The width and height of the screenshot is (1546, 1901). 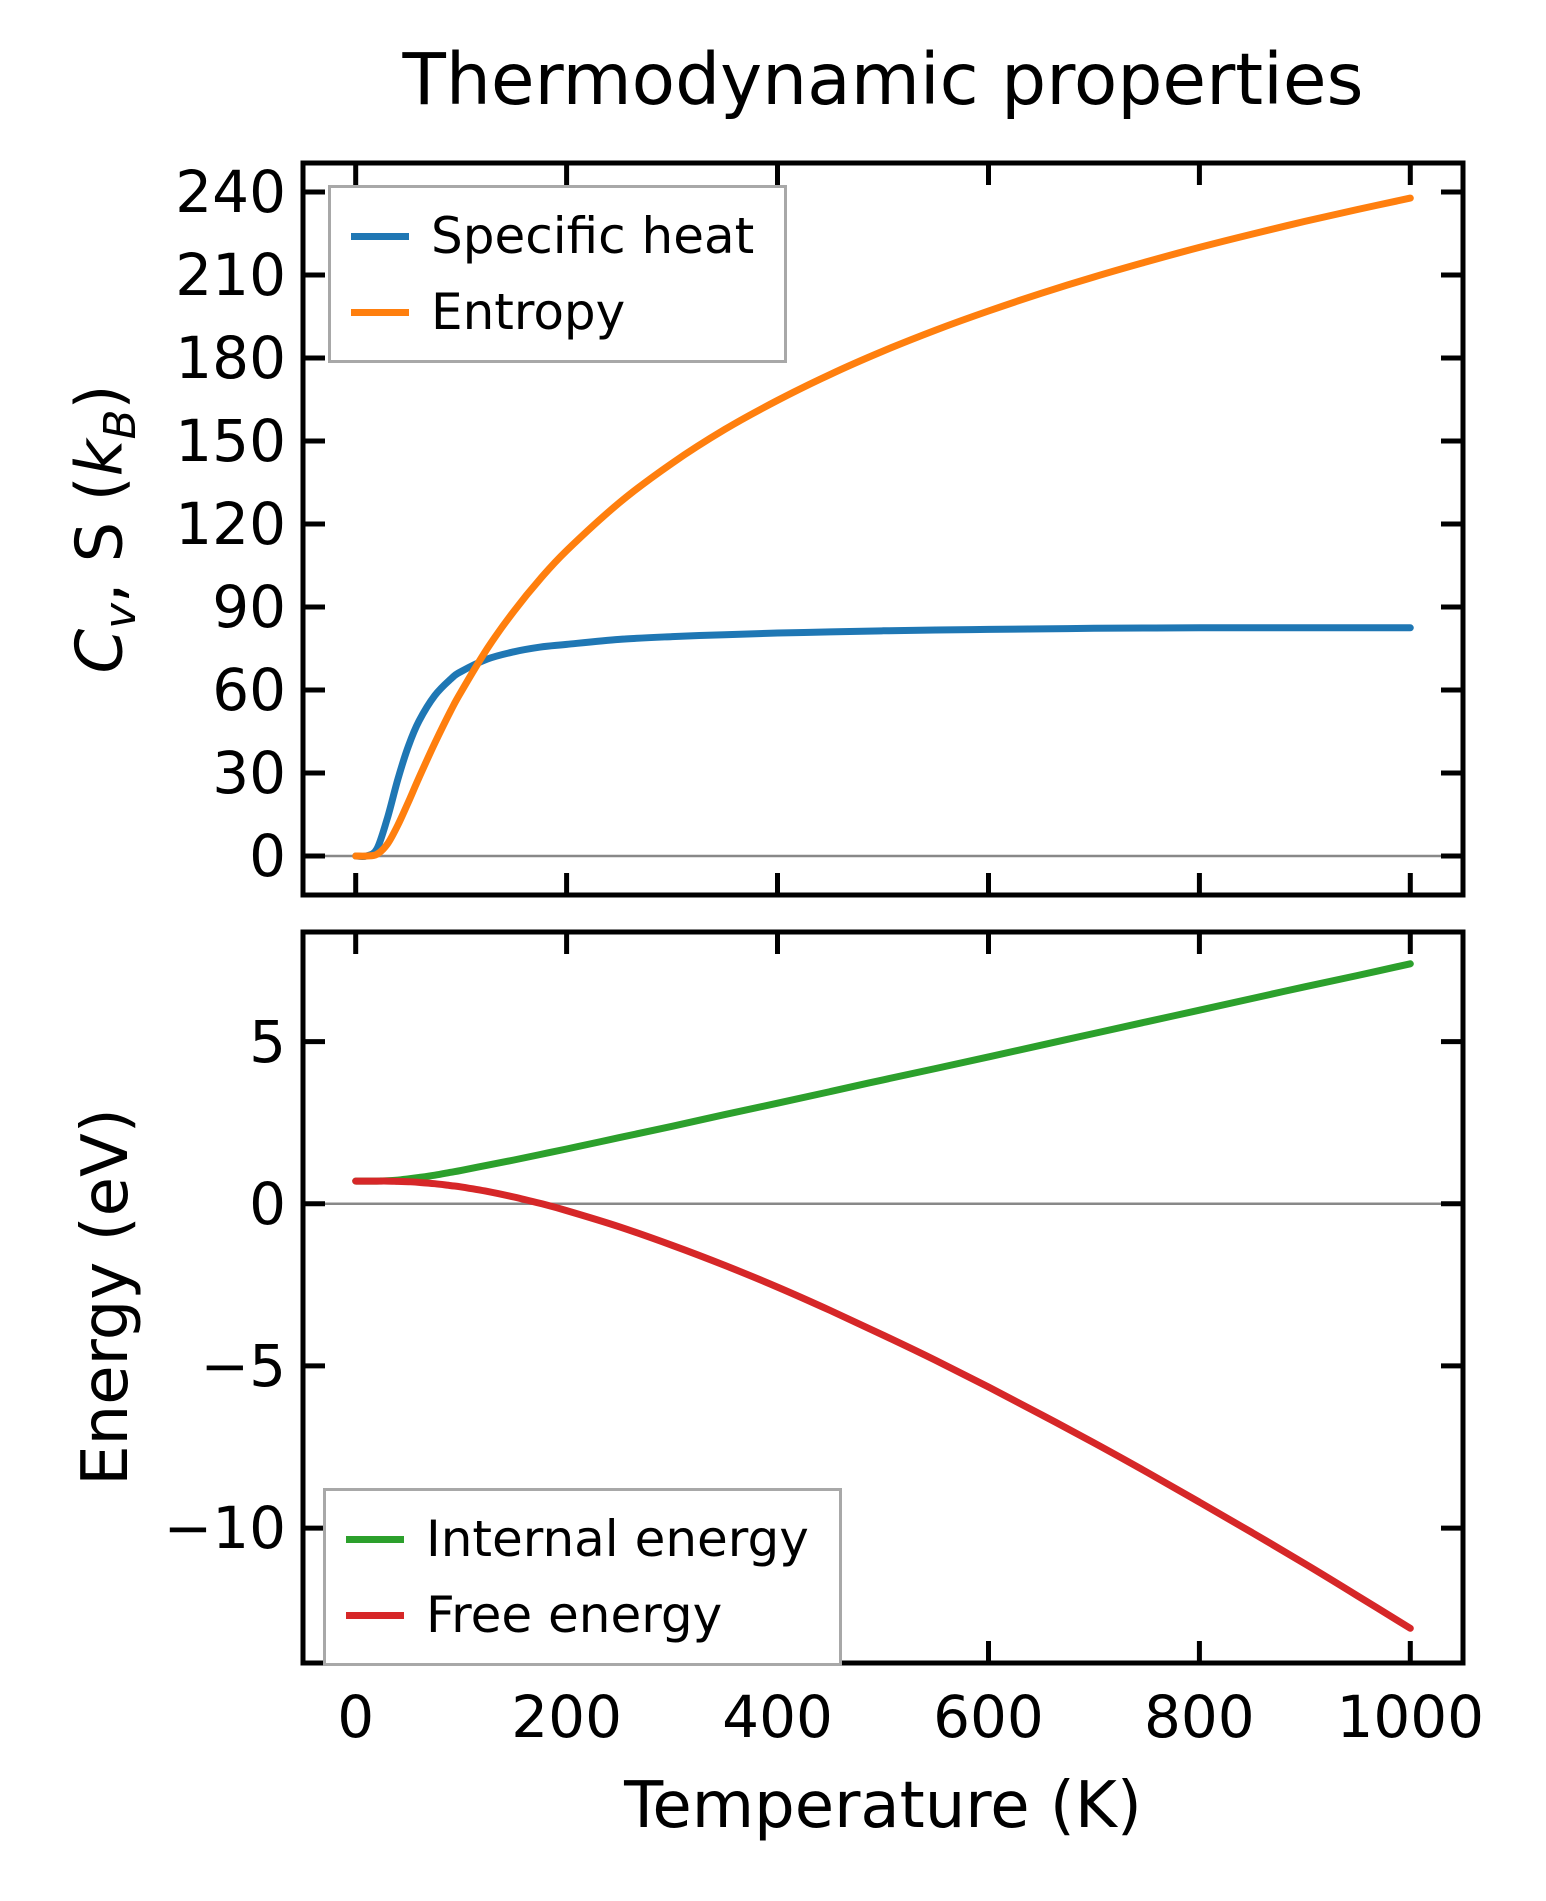 I want to click on x-axis-label: Temperature (K), so click(x=883, y=1806).